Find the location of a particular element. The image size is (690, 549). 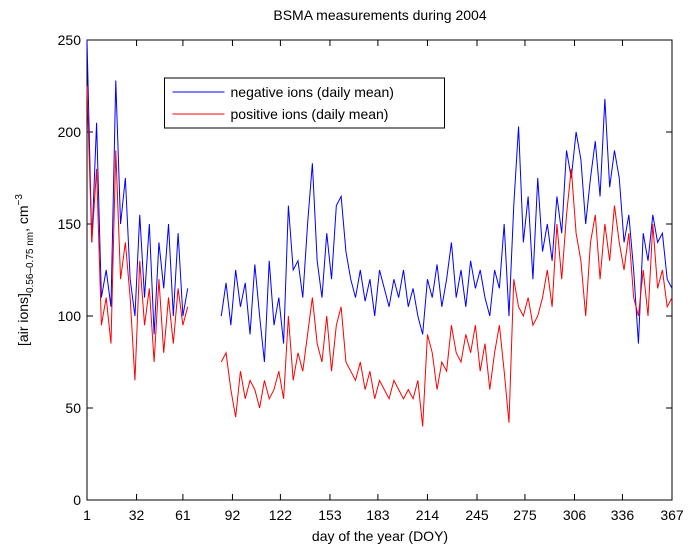

y-axis-label: [air ions]0.56–0.75 nm, cm−3 is located at coordinates (25, 270).